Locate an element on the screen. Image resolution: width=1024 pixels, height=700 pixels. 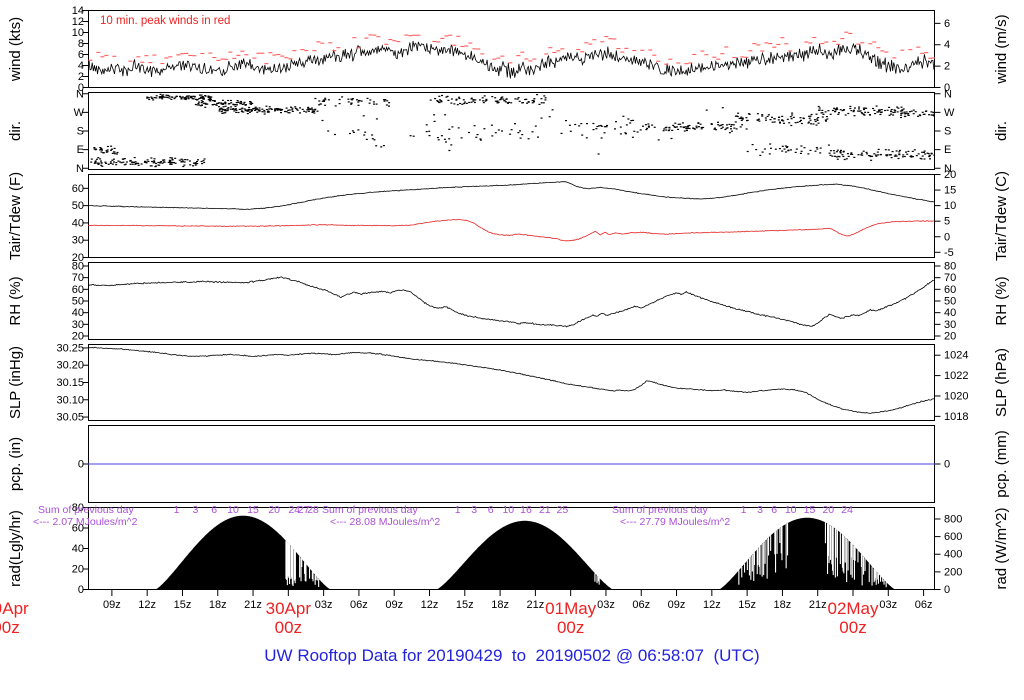
date-label-z: 00z is located at coordinates (288, 627).